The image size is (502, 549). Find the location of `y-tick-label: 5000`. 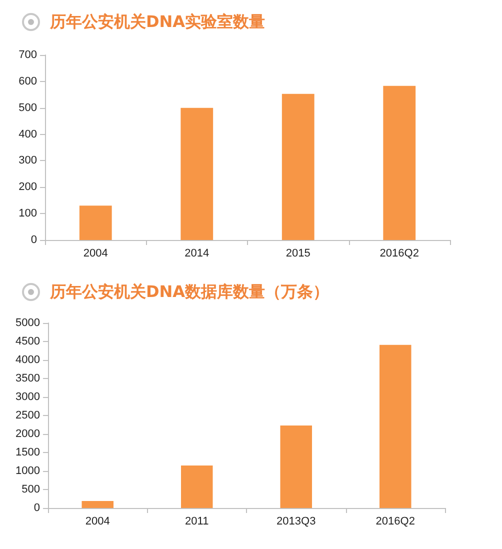

y-tick-label: 5000 is located at coordinates (28, 323).